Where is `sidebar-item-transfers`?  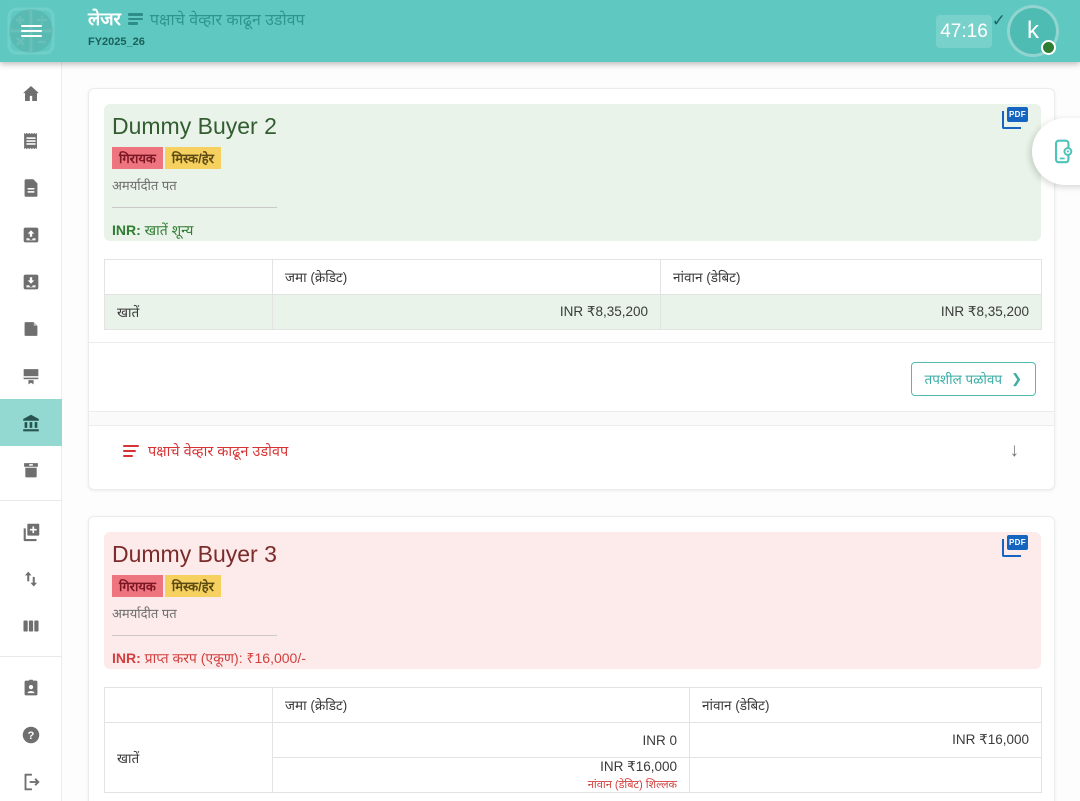 sidebar-item-transfers is located at coordinates (31, 578).